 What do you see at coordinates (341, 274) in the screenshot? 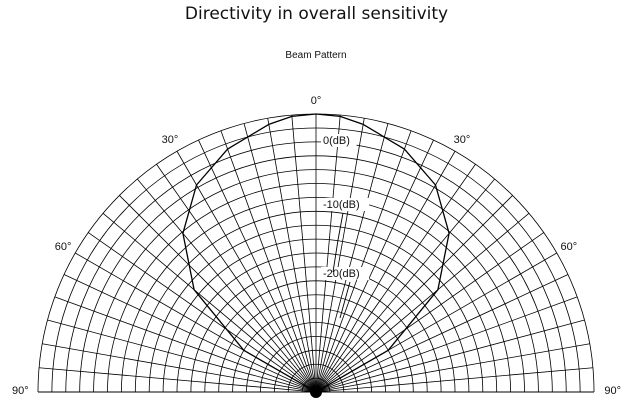
I see `radial-label: -20(dB)` at bounding box center [341, 274].